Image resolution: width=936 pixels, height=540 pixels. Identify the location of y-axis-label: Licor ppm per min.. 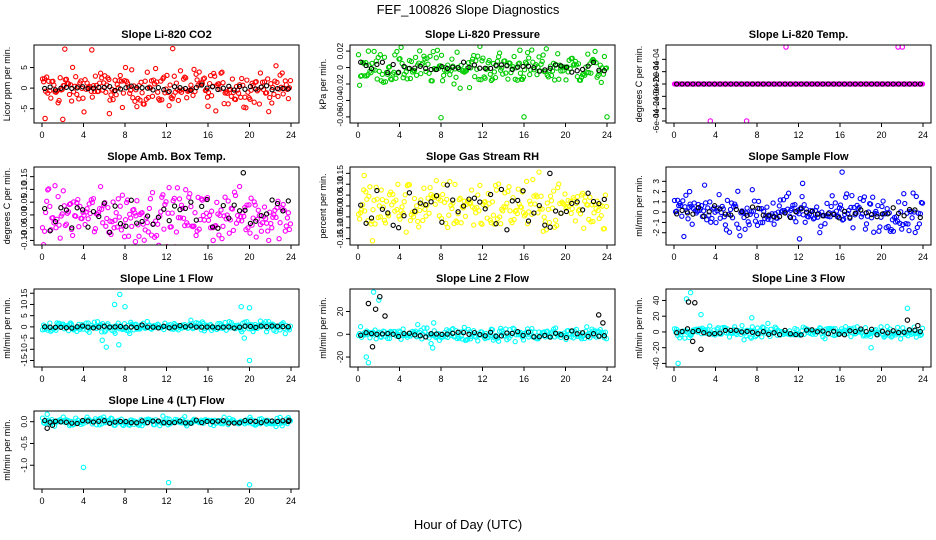
(7, 84).